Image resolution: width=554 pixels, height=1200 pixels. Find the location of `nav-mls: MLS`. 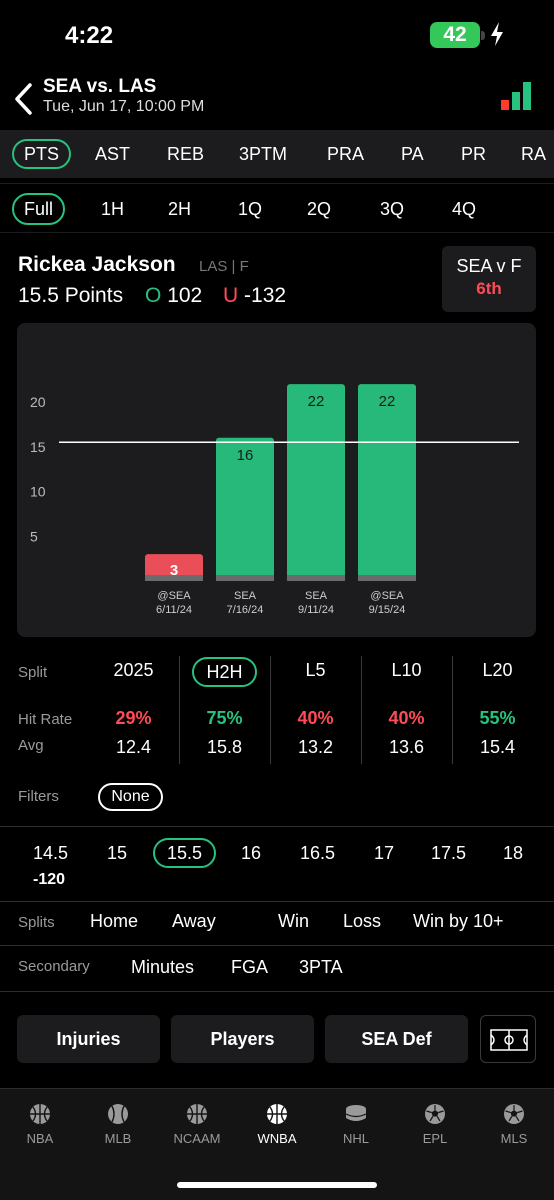

nav-mls: MLS is located at coordinates (514, 1124).